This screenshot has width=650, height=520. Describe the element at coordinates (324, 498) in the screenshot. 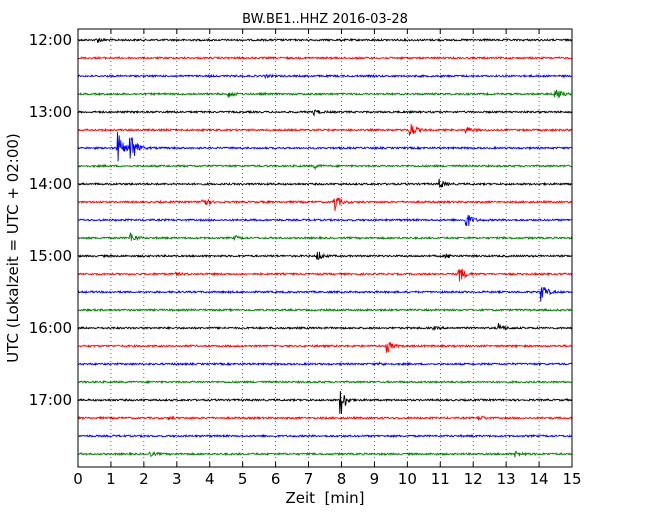

I see `x-axis-label: Zeit [min]` at that location.